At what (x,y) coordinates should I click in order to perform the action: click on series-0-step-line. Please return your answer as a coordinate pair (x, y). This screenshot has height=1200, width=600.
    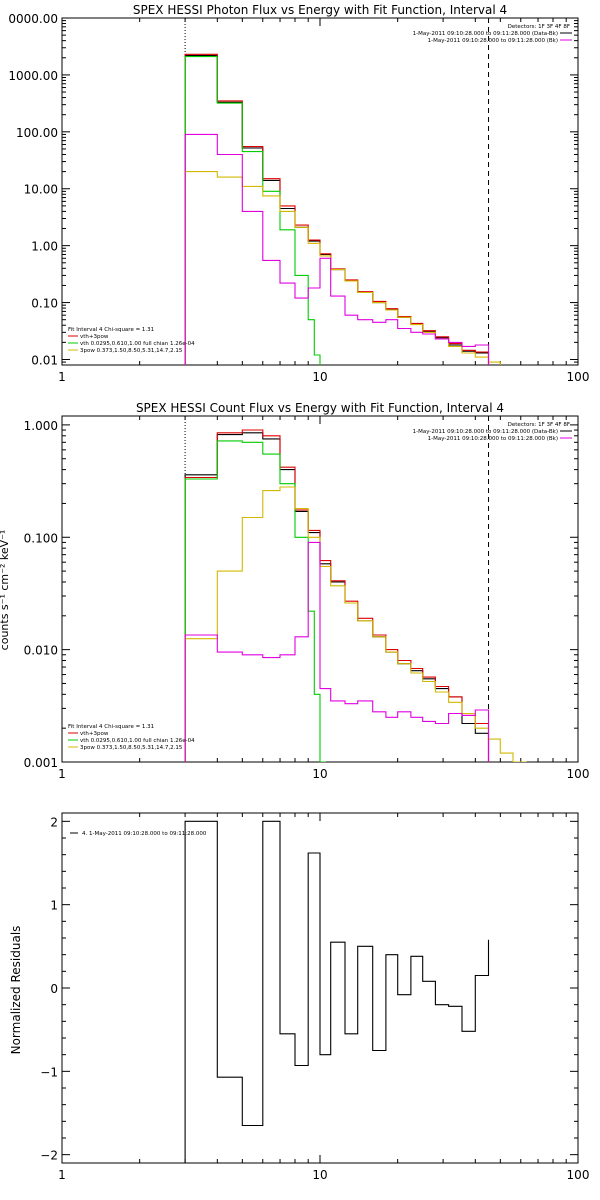
    Looking at the image, I should click on (337, 991).